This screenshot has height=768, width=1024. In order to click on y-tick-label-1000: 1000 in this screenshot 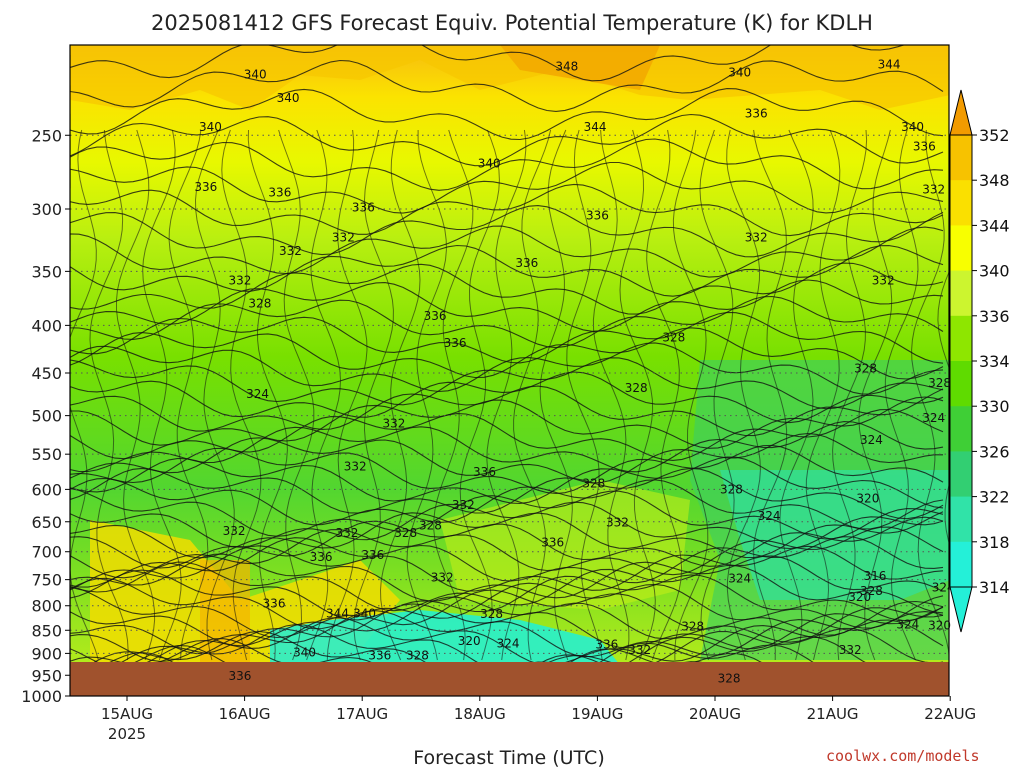, I will do `click(41, 696)`.